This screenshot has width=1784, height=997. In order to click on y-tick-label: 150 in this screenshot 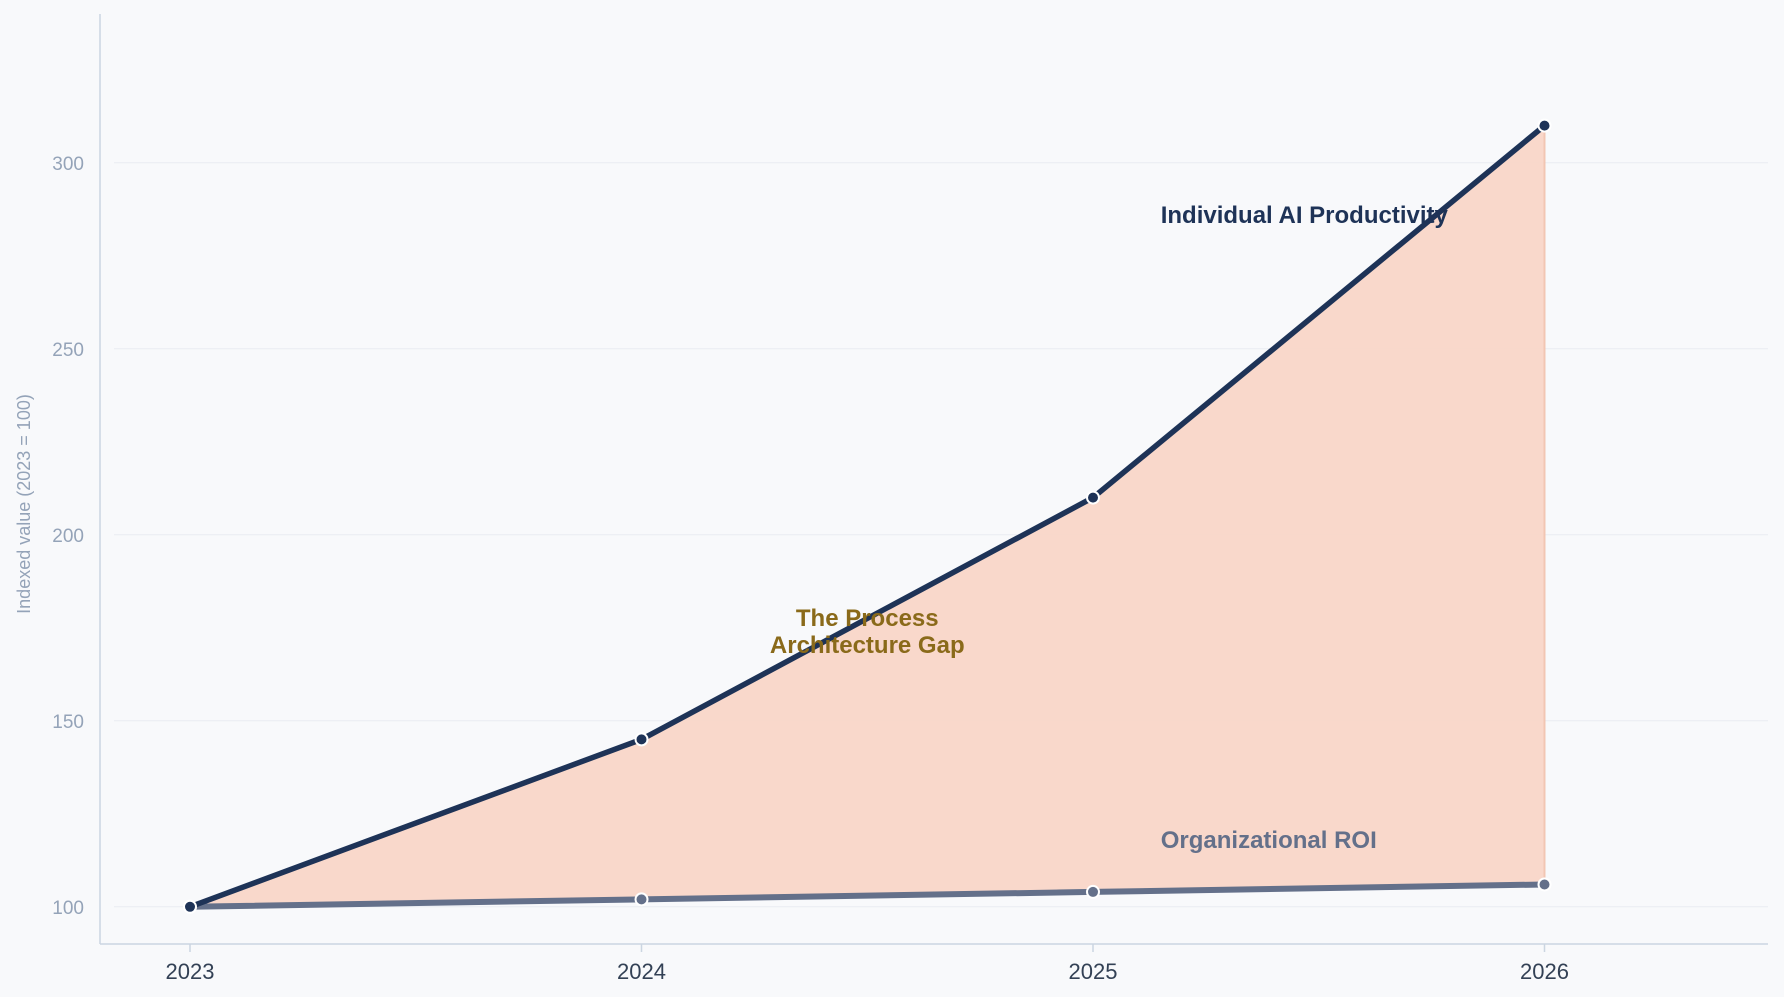, I will do `click(68, 722)`.